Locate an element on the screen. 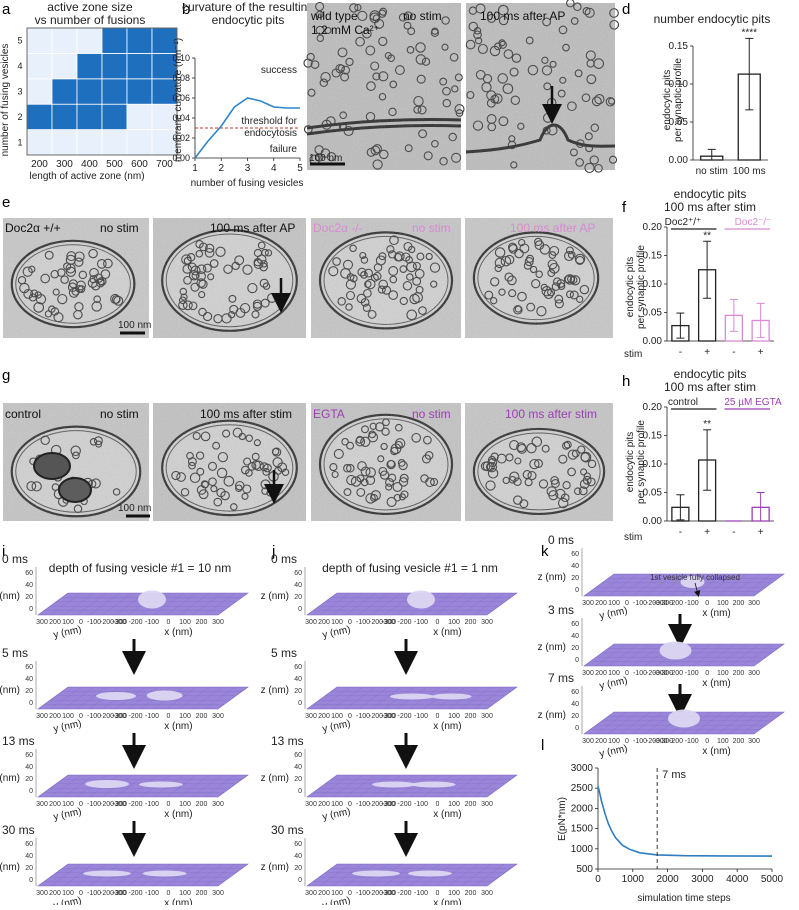 This screenshot has height=910, width=799. panel-j-title: depth of fusing vesicle #1 = 1 nm is located at coordinates (410, 568).